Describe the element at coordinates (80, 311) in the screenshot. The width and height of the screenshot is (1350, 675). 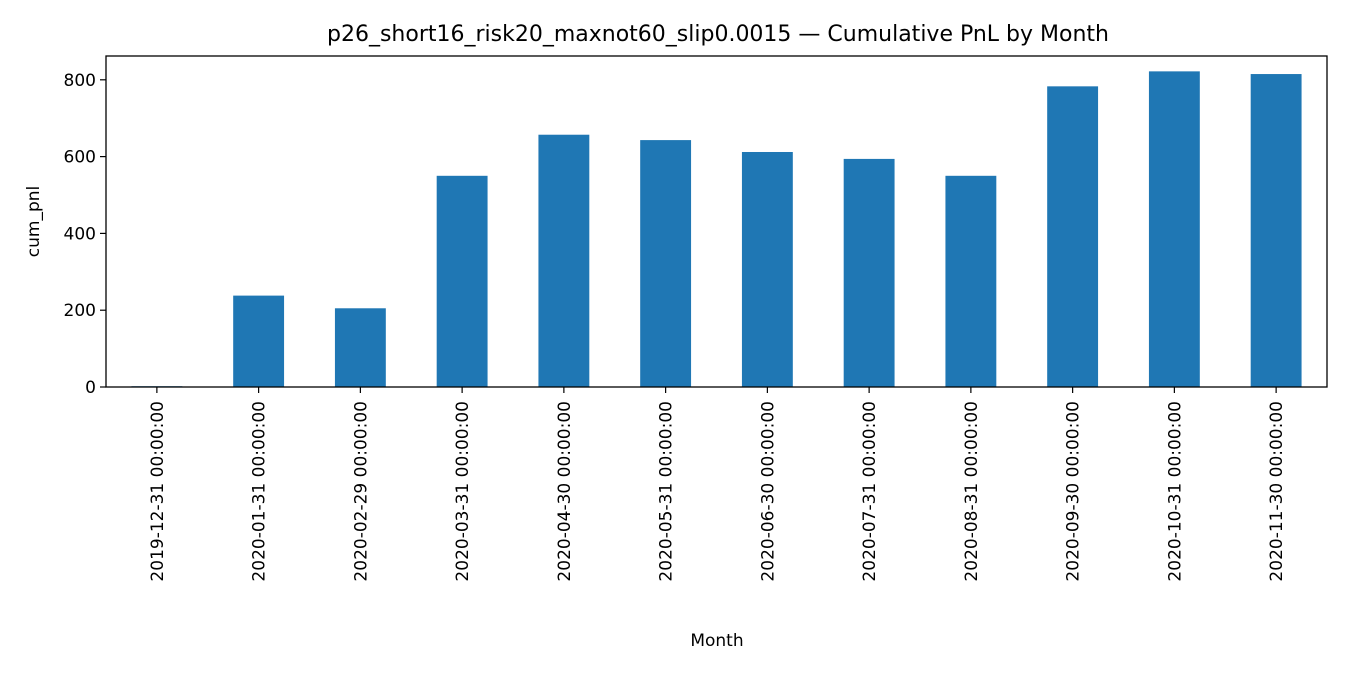
I see `y-tick-label-1: 200` at that location.